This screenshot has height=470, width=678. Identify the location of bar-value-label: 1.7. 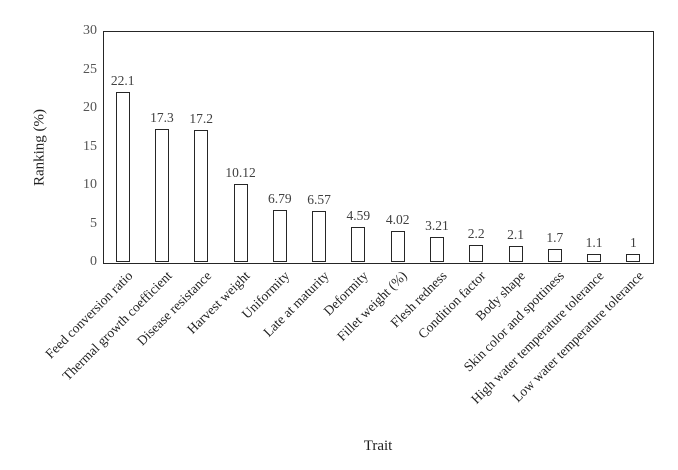
(555, 237).